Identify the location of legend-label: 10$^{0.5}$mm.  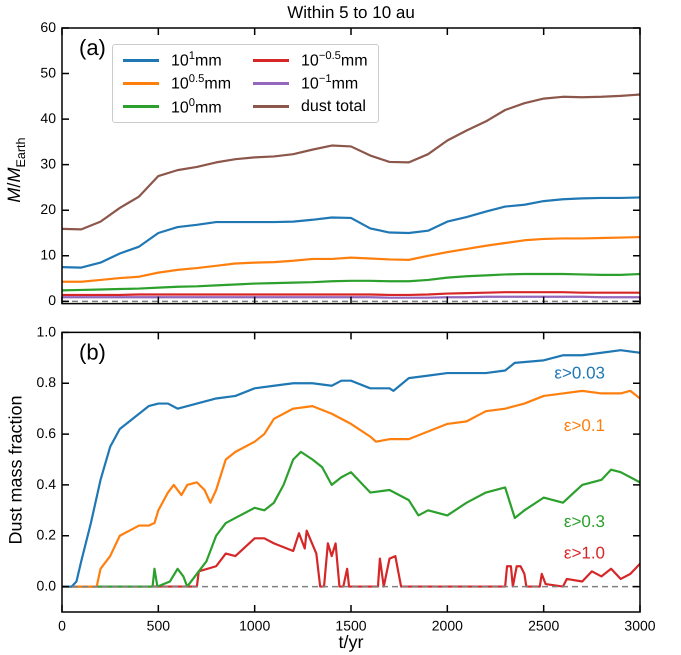
(201, 83).